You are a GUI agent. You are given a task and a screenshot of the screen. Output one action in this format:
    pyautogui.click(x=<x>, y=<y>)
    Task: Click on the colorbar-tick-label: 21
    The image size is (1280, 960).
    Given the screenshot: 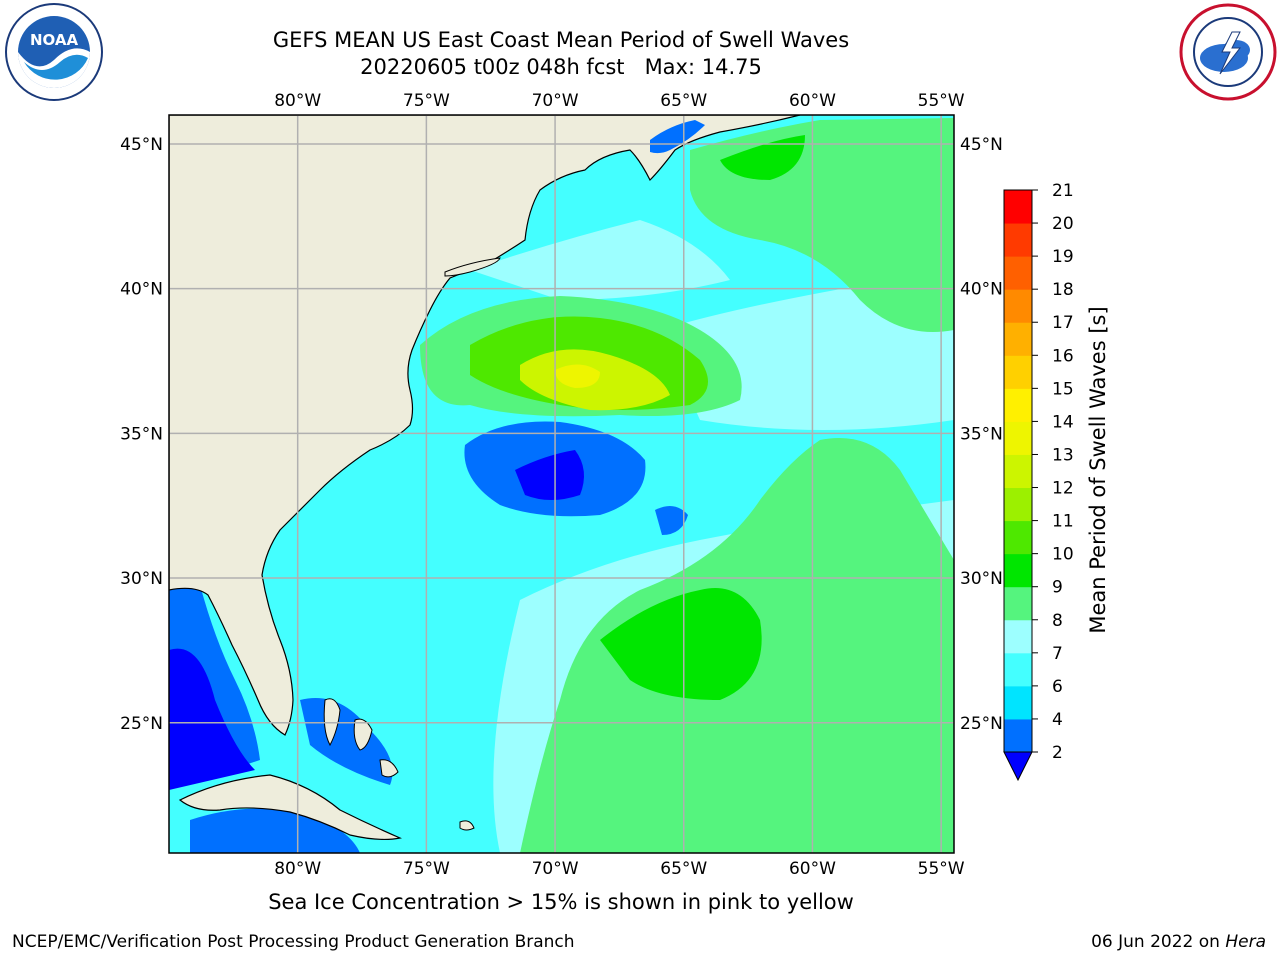 What is the action you would take?
    pyautogui.click(x=1063, y=191)
    